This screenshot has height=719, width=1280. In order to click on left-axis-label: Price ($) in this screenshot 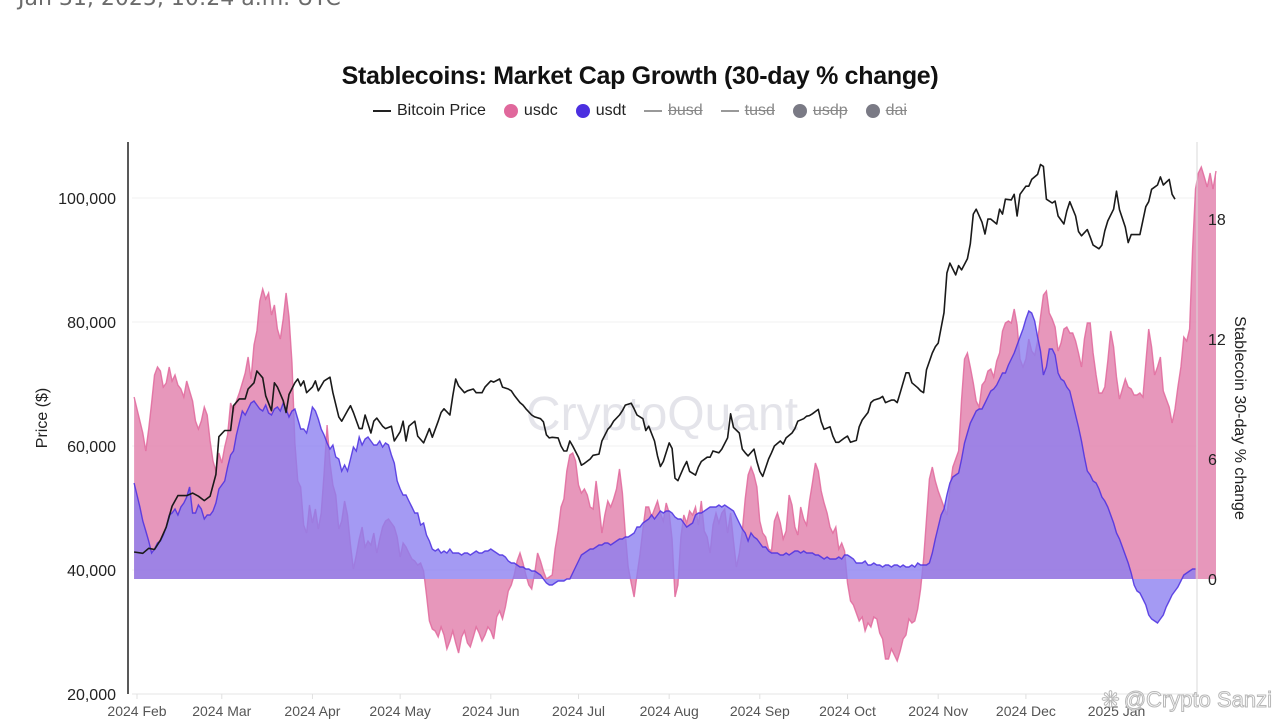, I will do `click(42, 418)`.